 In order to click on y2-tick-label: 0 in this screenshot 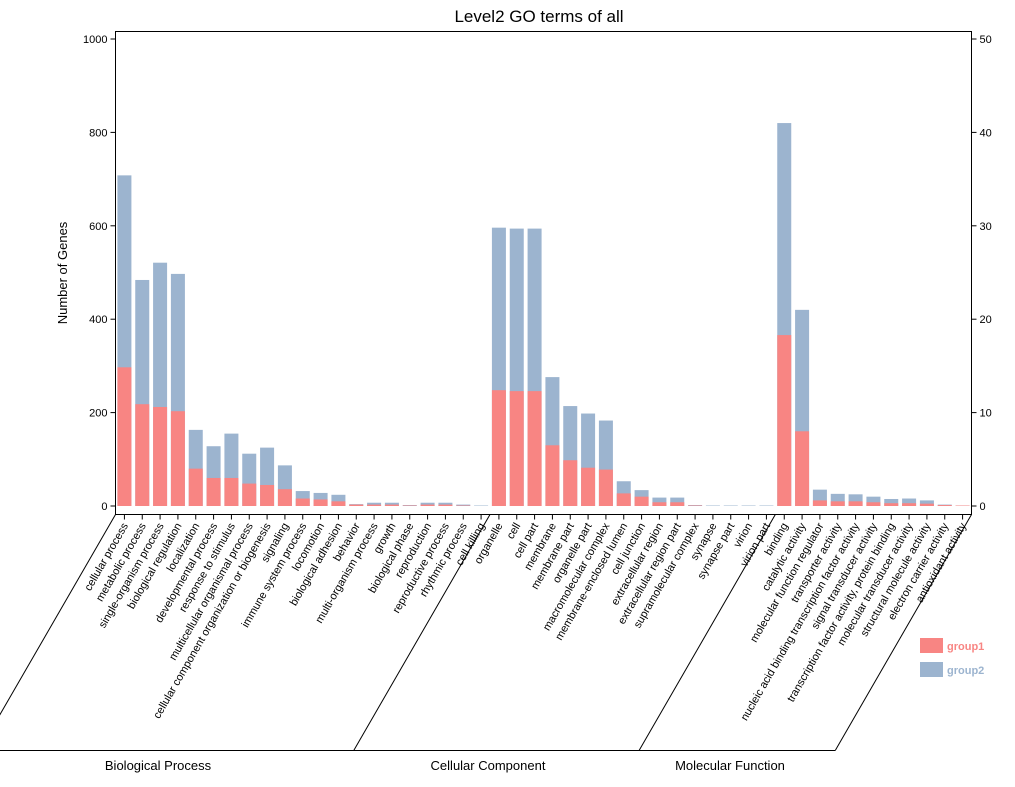, I will do `click(983, 507)`.